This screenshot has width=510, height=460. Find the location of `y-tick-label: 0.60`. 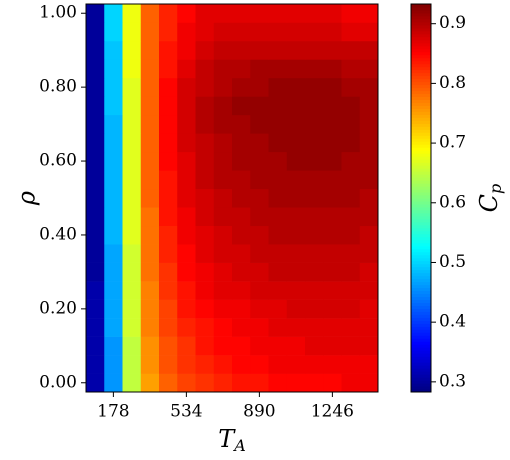

y-tick-label: 0.60 is located at coordinates (58, 161).